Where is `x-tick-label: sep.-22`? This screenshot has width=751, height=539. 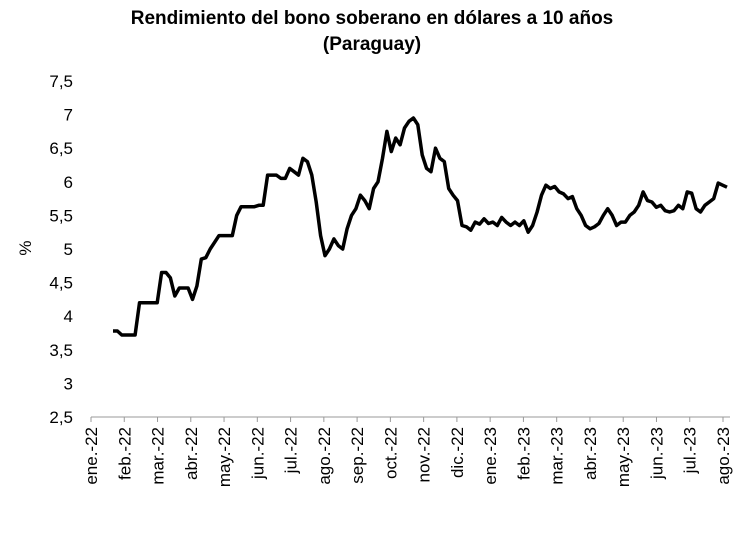
x-tick-label: sep.-22 is located at coordinates (357, 455).